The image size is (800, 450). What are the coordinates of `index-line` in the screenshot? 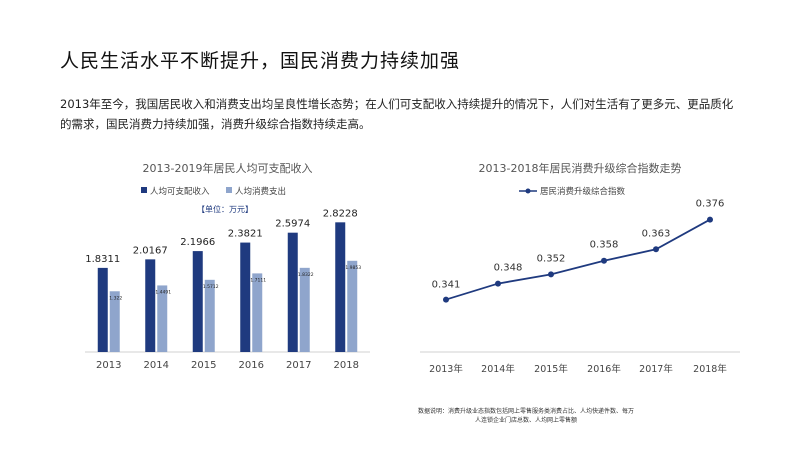 It's located at (578, 259).